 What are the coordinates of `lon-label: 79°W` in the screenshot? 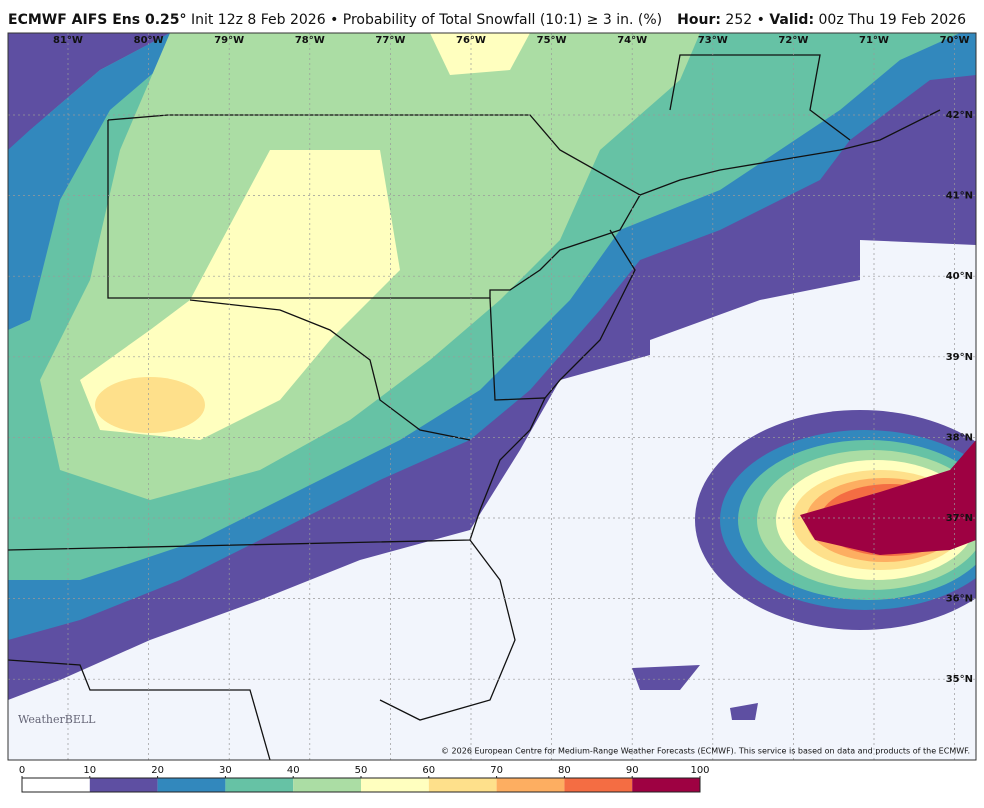 It's located at (229, 40).